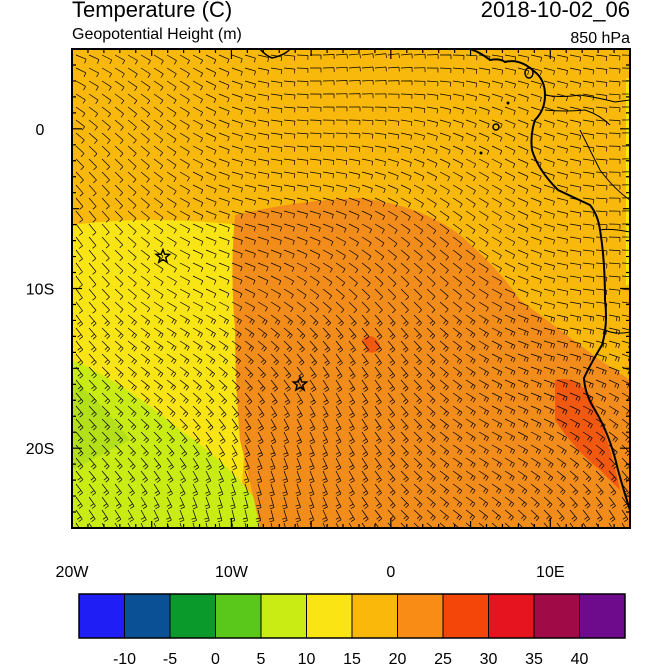 The width and height of the screenshot is (650, 667). I want to click on red-orange-spot, so click(371, 344).